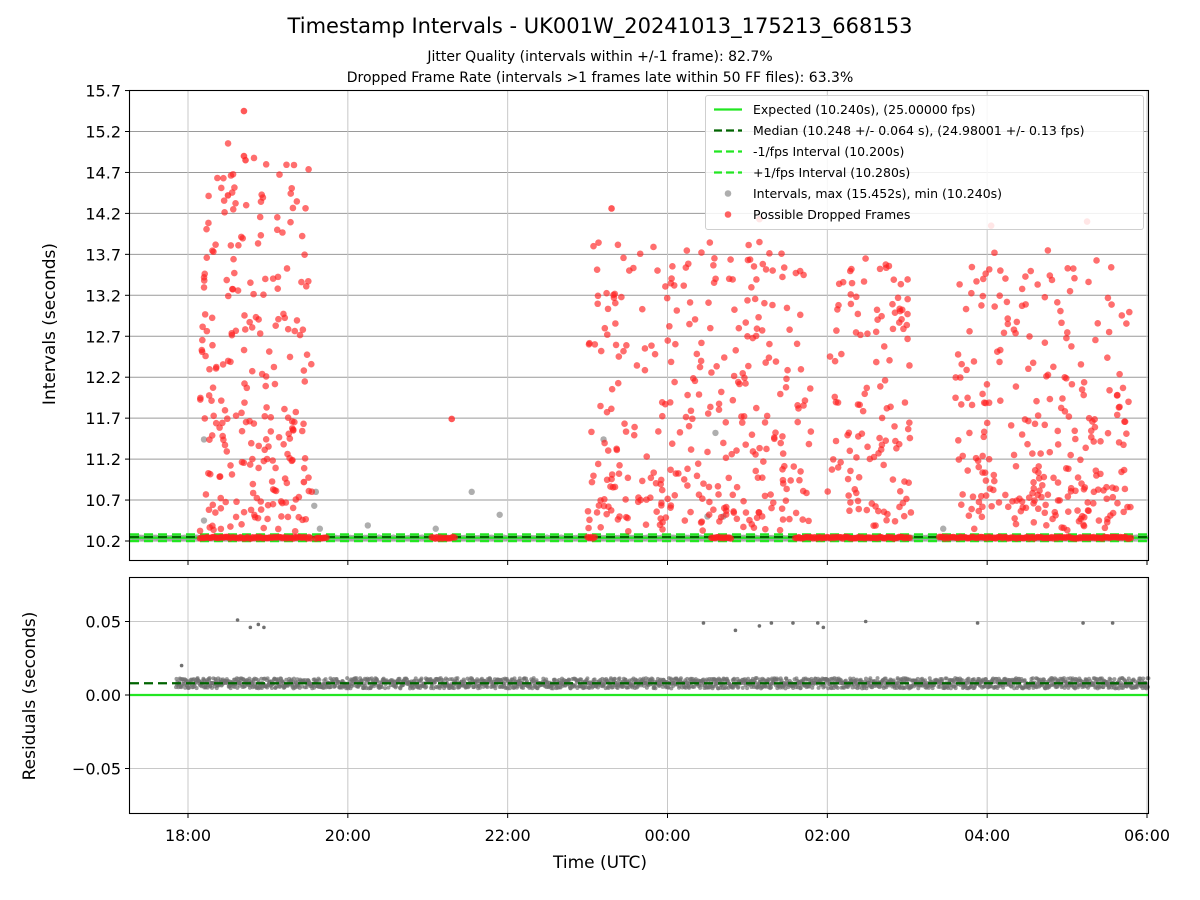 Image resolution: width=1200 pixels, height=900 pixels. What do you see at coordinates (103, 695) in the screenshot?
I see `bottom-y-tick-label: 0.00` at bounding box center [103, 695].